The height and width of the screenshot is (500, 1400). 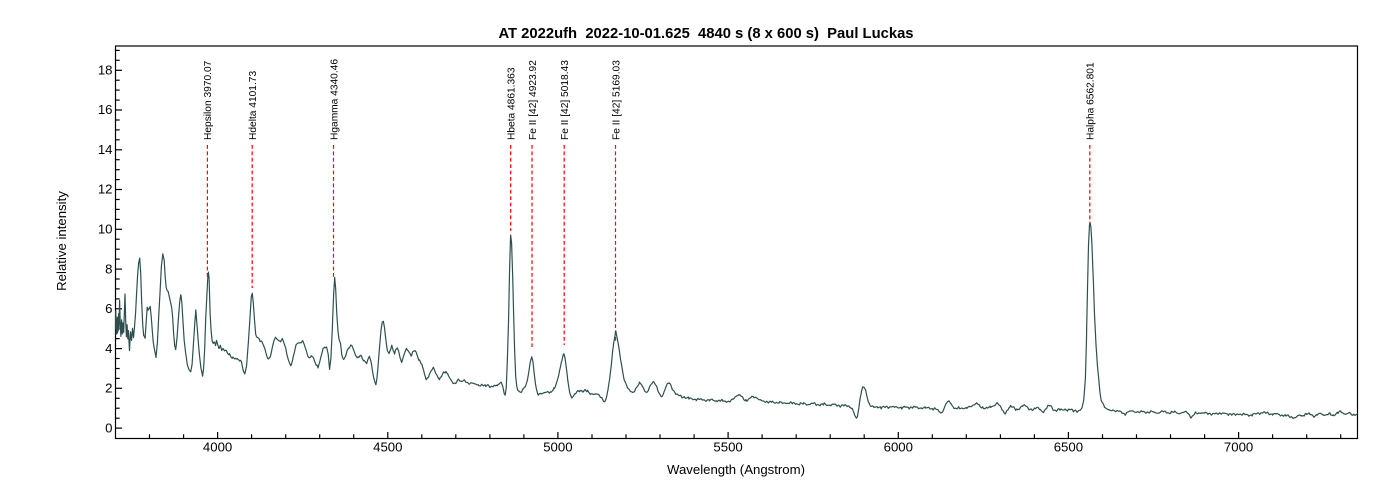 I want to click on svg-text: Wavelength (Angstrom), so click(x=736, y=469).